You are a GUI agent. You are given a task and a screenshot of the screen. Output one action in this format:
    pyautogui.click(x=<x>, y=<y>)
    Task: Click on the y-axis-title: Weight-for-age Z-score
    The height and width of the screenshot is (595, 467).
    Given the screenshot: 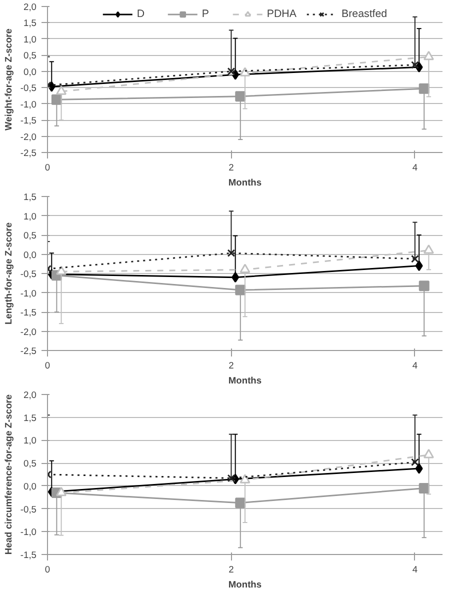 What is the action you would take?
    pyautogui.click(x=8, y=79)
    